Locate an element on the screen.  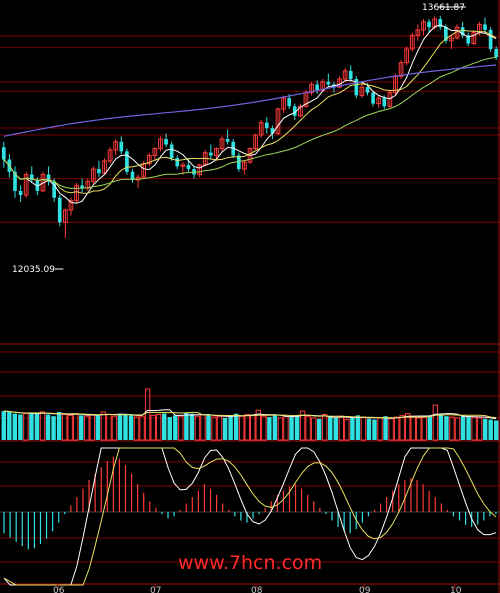
x-tick-label: 09 is located at coordinates (365, 589).